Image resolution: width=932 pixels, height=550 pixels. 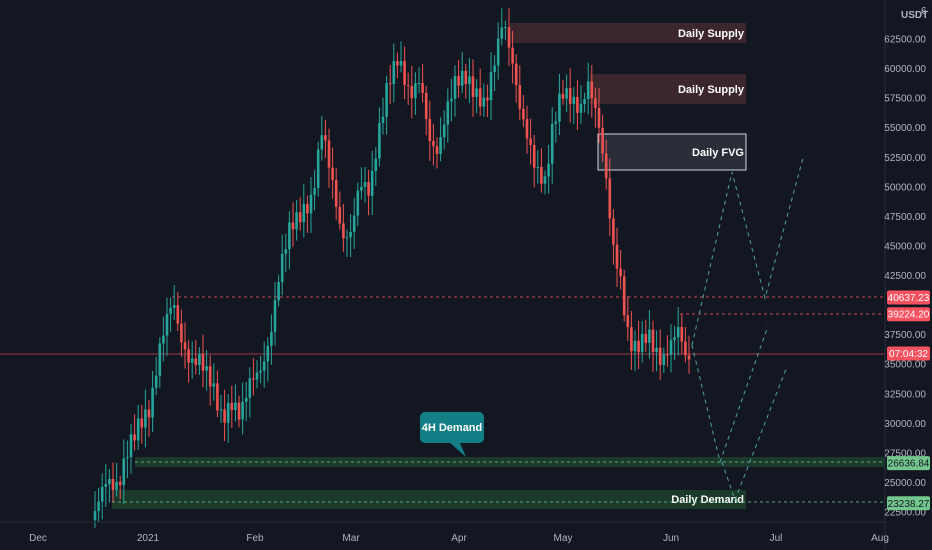 What do you see at coordinates (908, 354) in the screenshot?
I see `price-tag-label: 07:04:32` at bounding box center [908, 354].